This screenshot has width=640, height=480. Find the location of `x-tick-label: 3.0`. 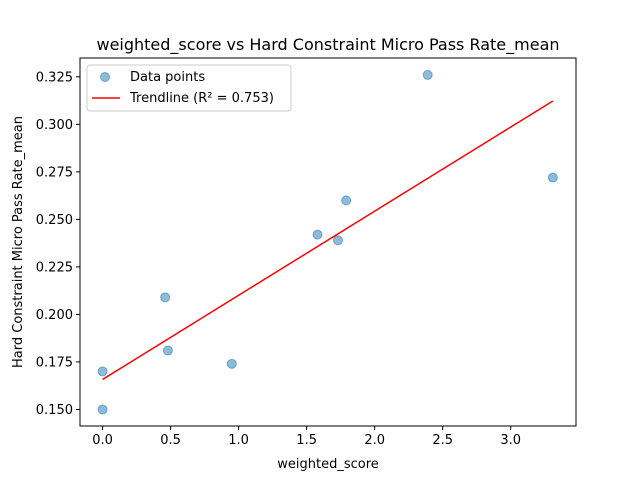

x-tick-label: 3.0 is located at coordinates (510, 440).